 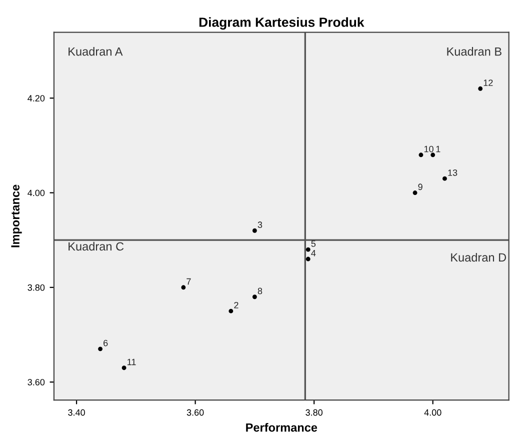 What do you see at coordinates (488, 83) in the screenshot?
I see `annotation: 12` at bounding box center [488, 83].